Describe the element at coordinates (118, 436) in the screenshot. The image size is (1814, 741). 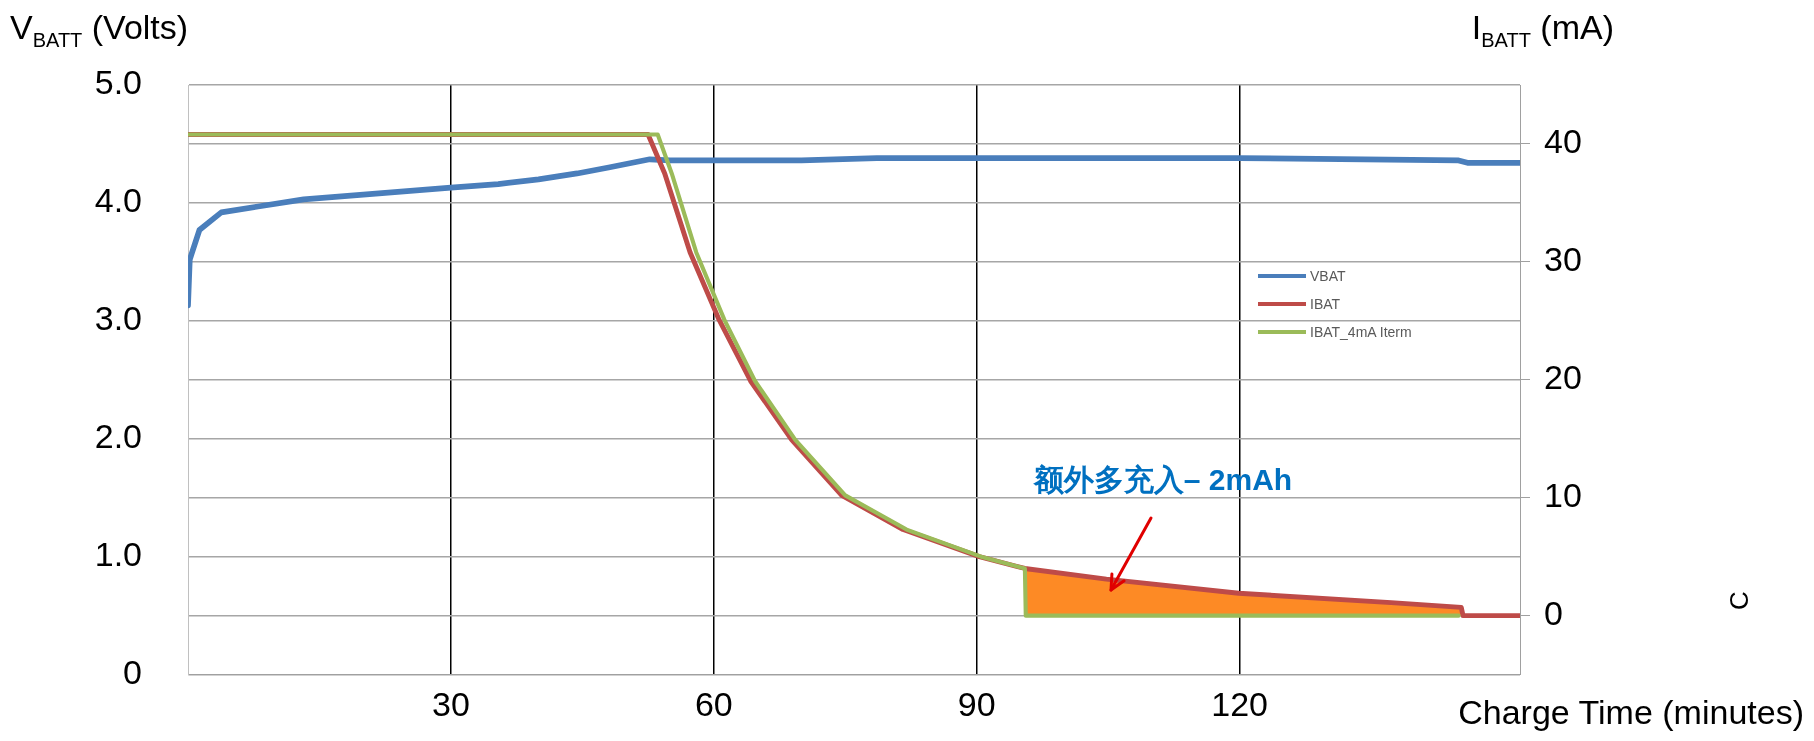
I see `y-tick-label: 2.0` at that location.